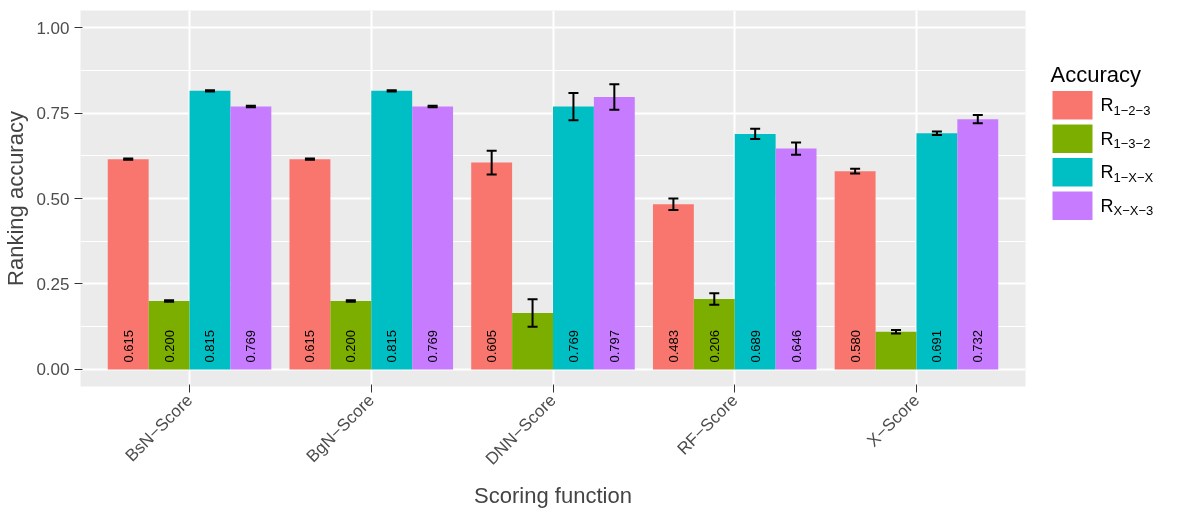 This screenshot has width=1188, height=516. I want to click on data-label: 0.605, so click(492, 346).